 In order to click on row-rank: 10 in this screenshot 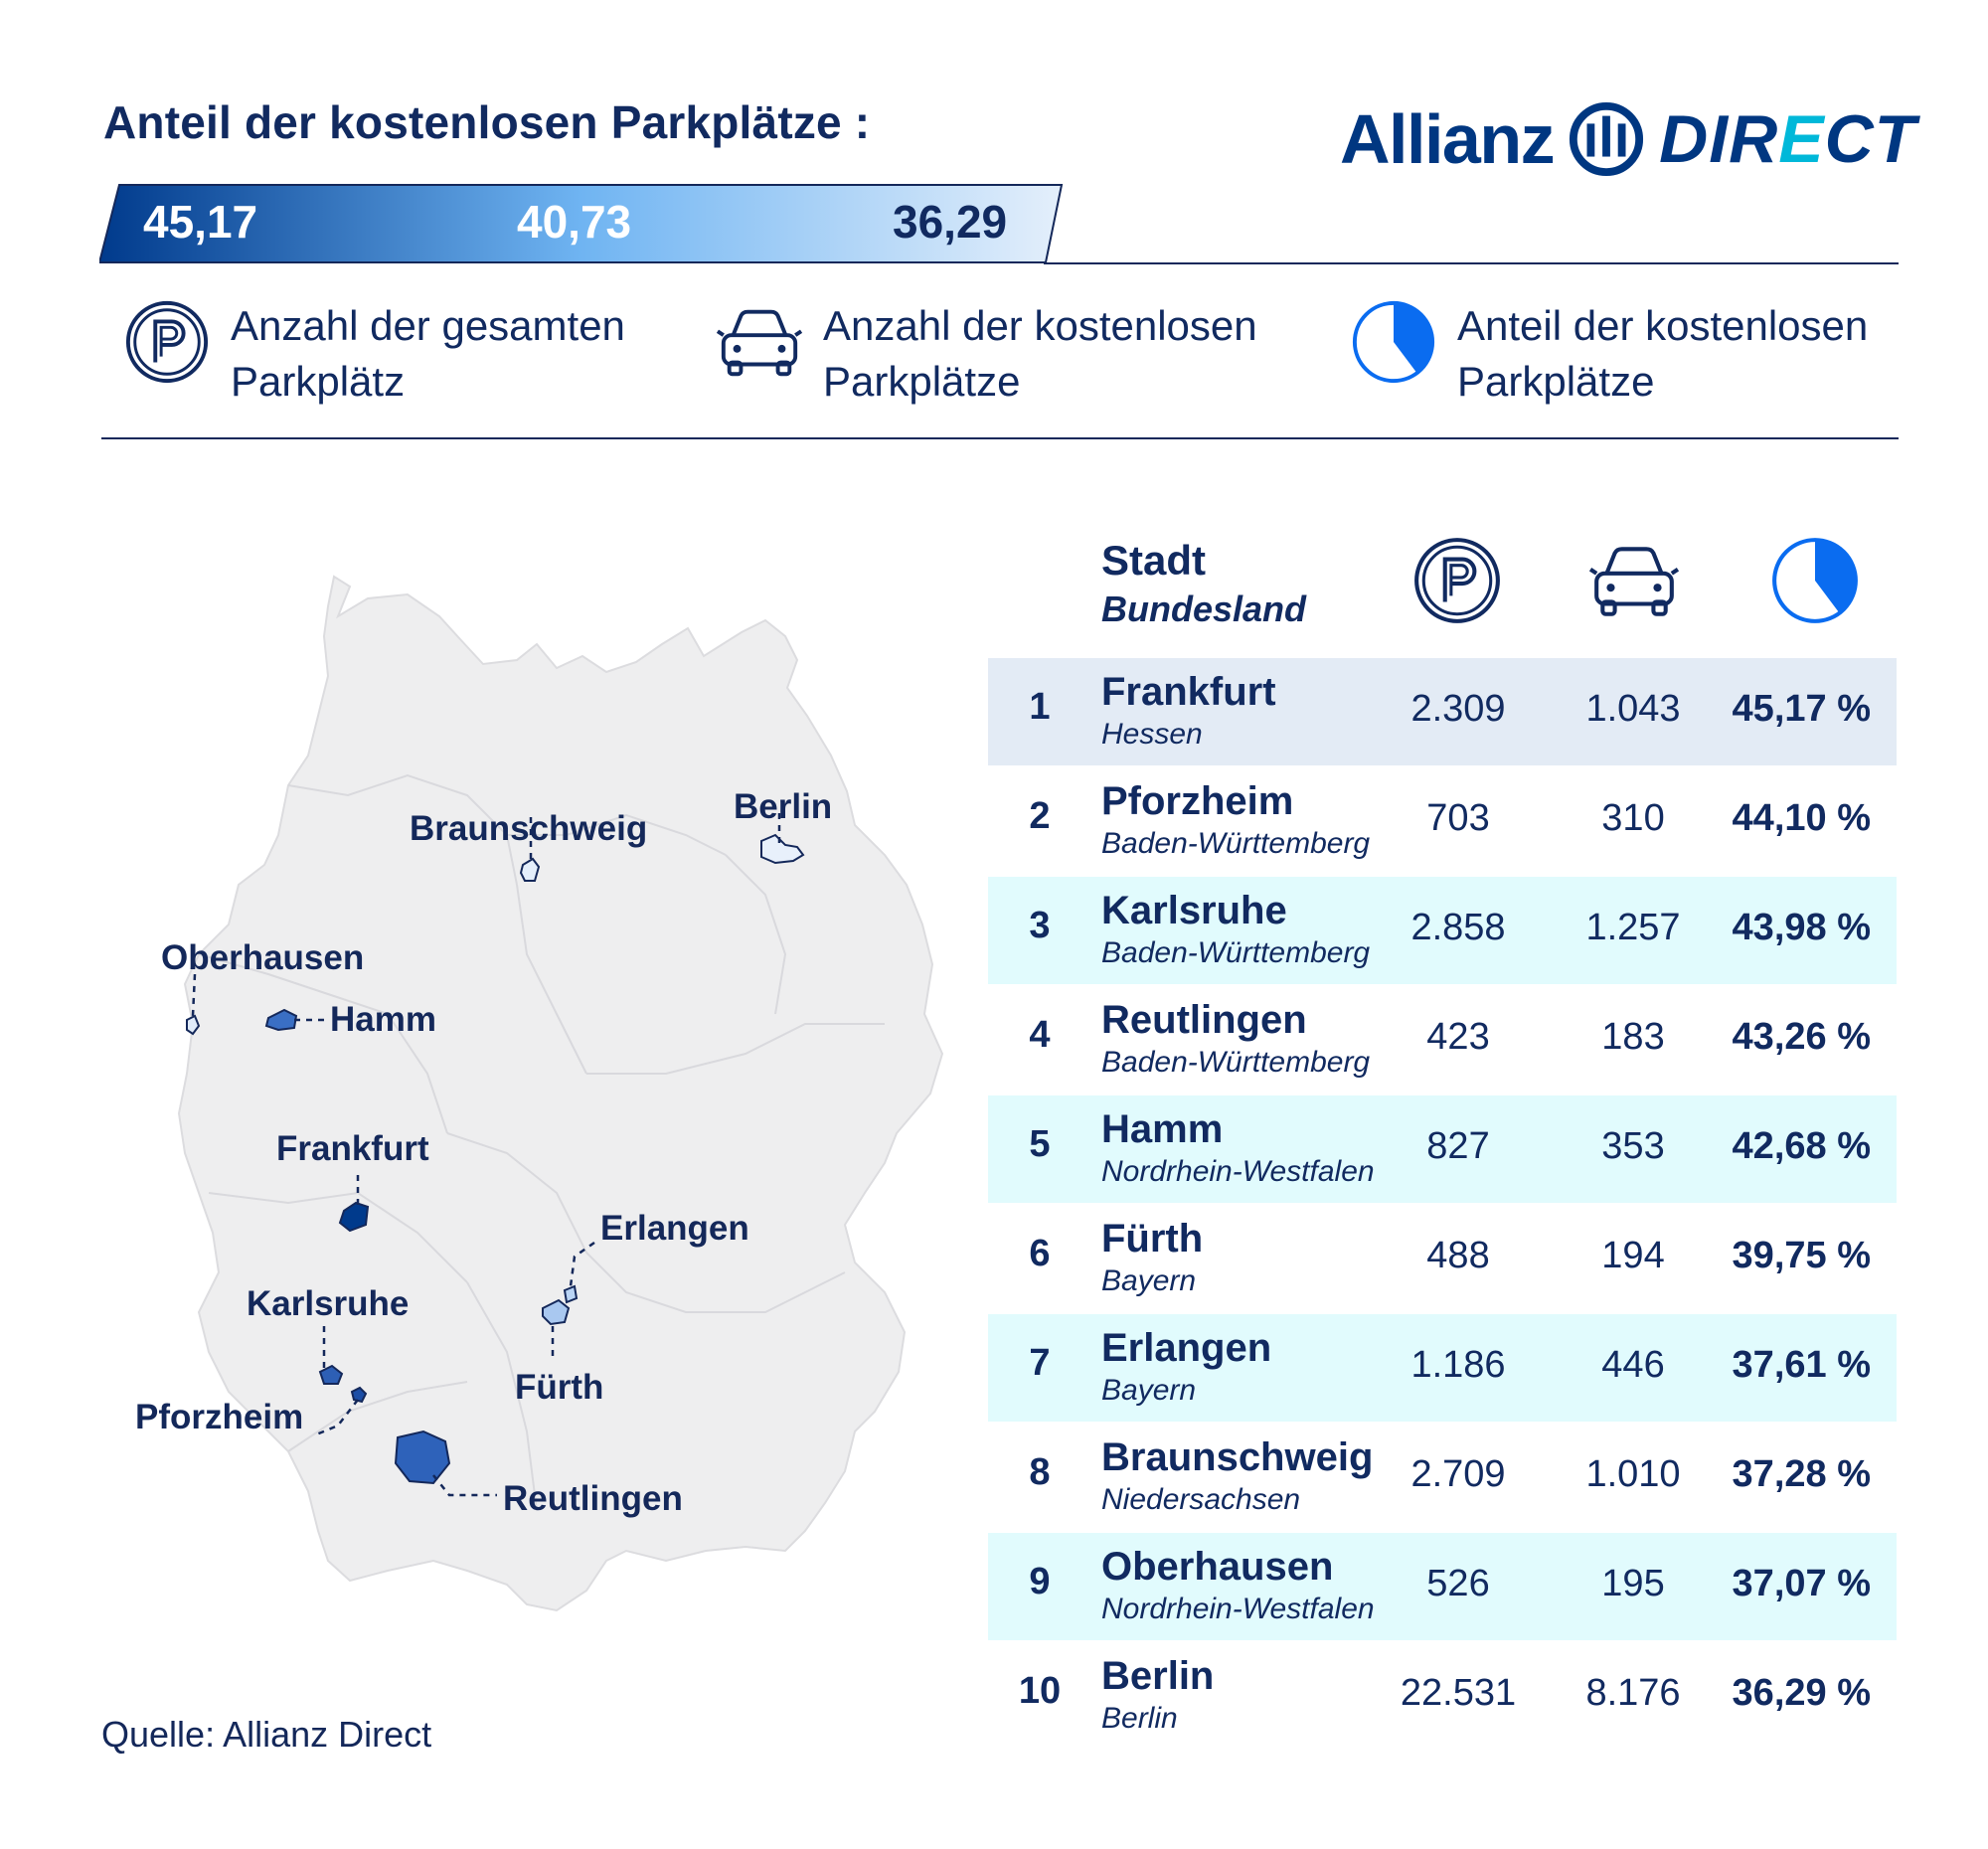, I will do `click(1040, 1691)`.